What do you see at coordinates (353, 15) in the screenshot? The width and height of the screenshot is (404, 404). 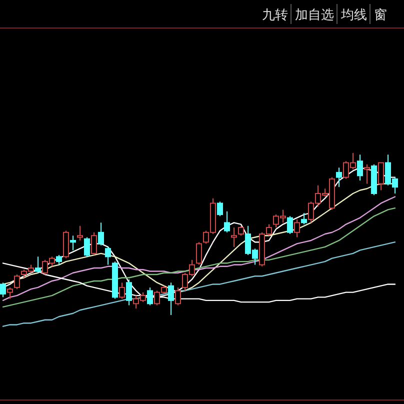 I see `text: 均线` at bounding box center [353, 15].